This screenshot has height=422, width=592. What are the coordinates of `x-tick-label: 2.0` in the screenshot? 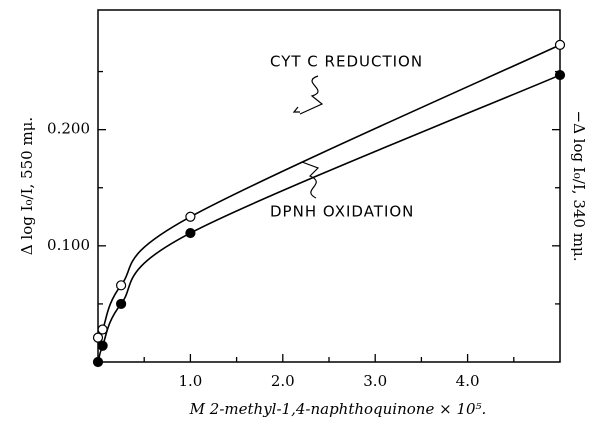 It's located at (283, 381).